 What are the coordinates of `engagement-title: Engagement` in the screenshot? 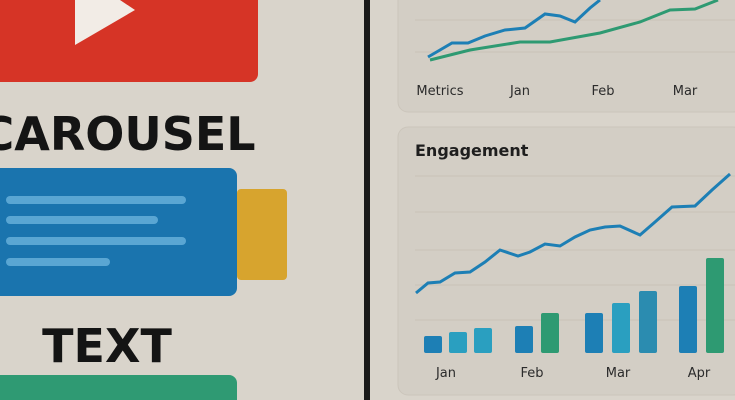 It's located at (472, 150).